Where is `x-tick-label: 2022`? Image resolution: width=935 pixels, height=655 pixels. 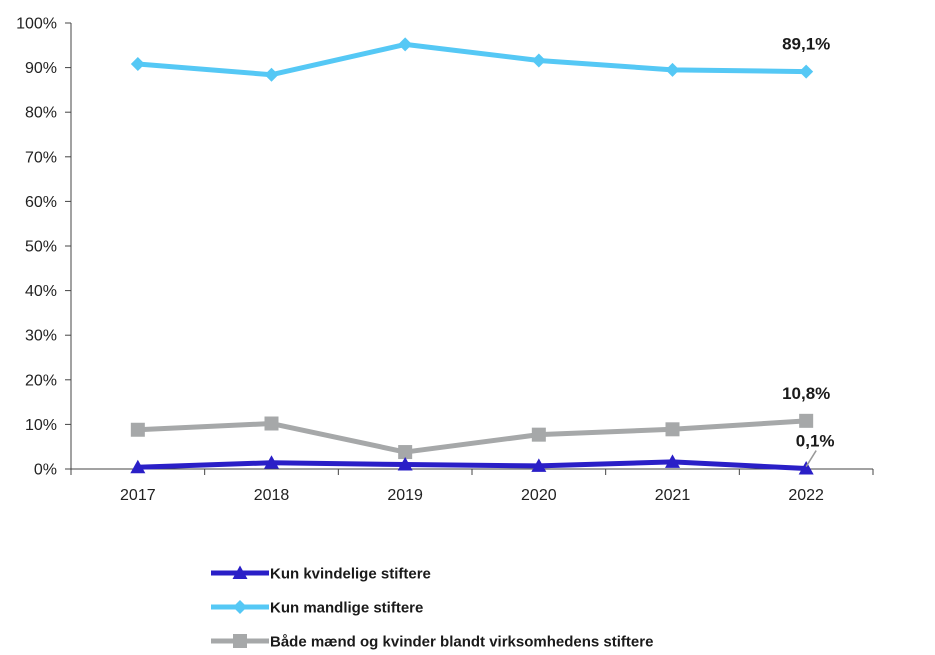 x-tick-label: 2022 is located at coordinates (806, 495).